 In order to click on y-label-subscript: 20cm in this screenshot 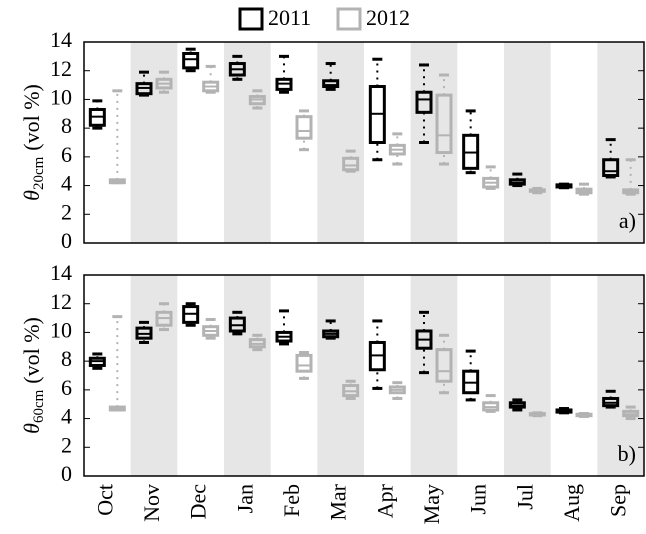, I will do `click(39, 173)`.